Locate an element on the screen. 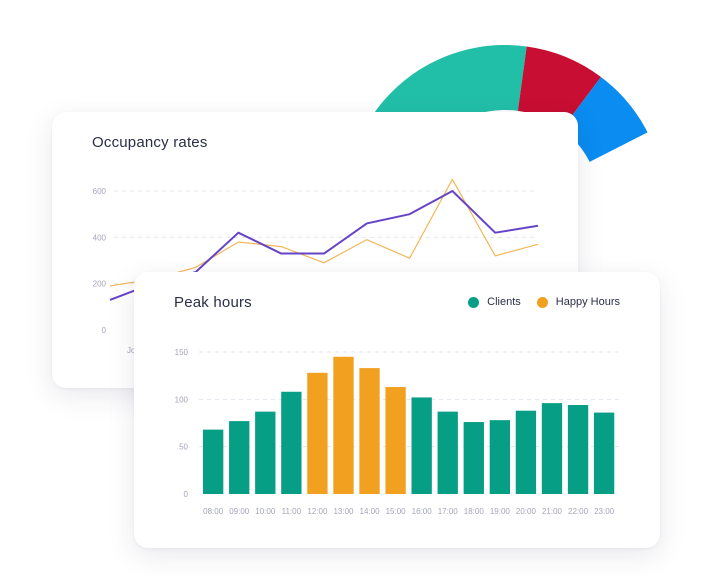  x-tick-label: 22:00 is located at coordinates (578, 511).